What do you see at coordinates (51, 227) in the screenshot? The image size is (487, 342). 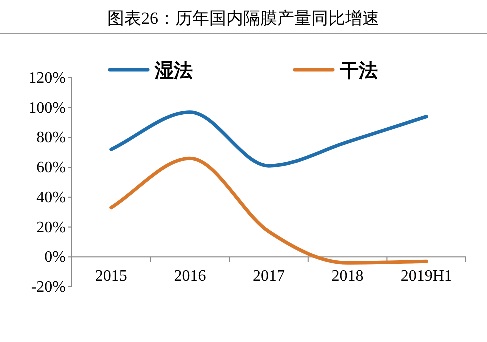 I see `y-tick-label: 20%` at bounding box center [51, 227].